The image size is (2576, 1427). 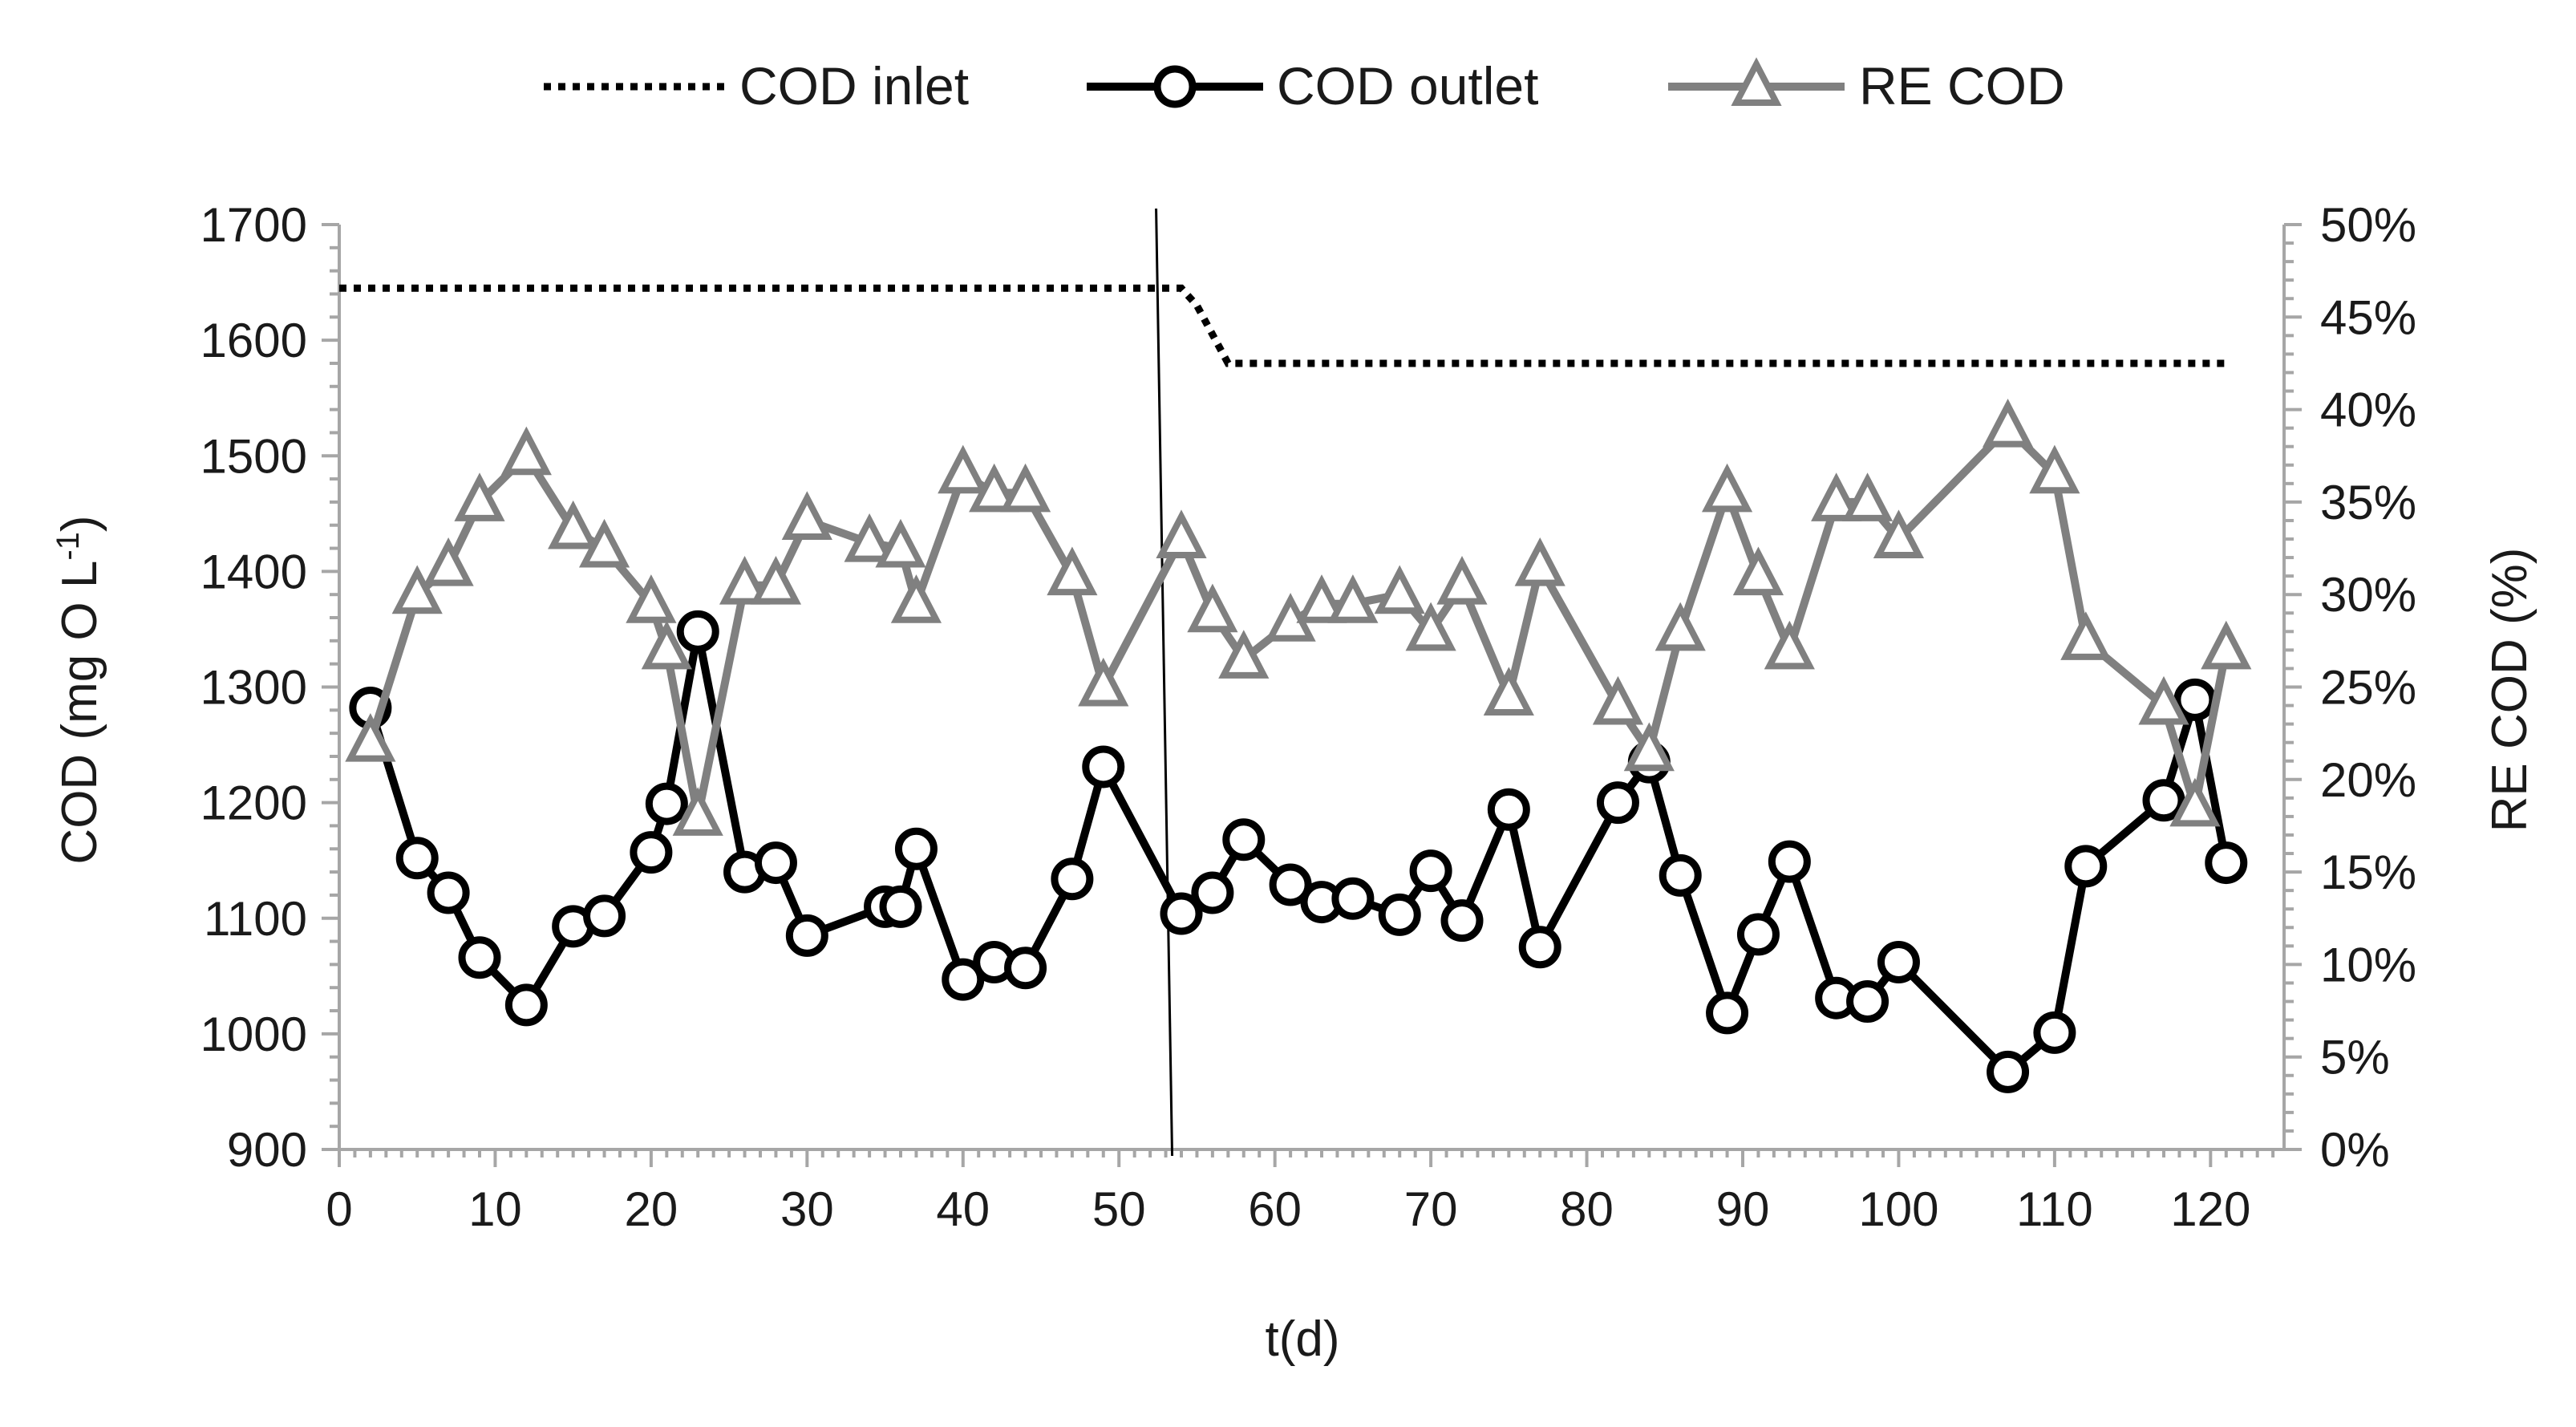 I want to click on y2-tick-label: 0%, so click(x=2355, y=1150).